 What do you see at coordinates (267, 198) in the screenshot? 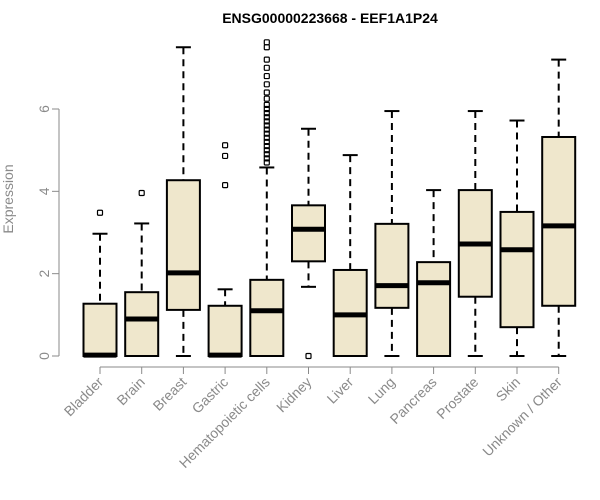
I see `box-hematopoietic-cells` at bounding box center [267, 198].